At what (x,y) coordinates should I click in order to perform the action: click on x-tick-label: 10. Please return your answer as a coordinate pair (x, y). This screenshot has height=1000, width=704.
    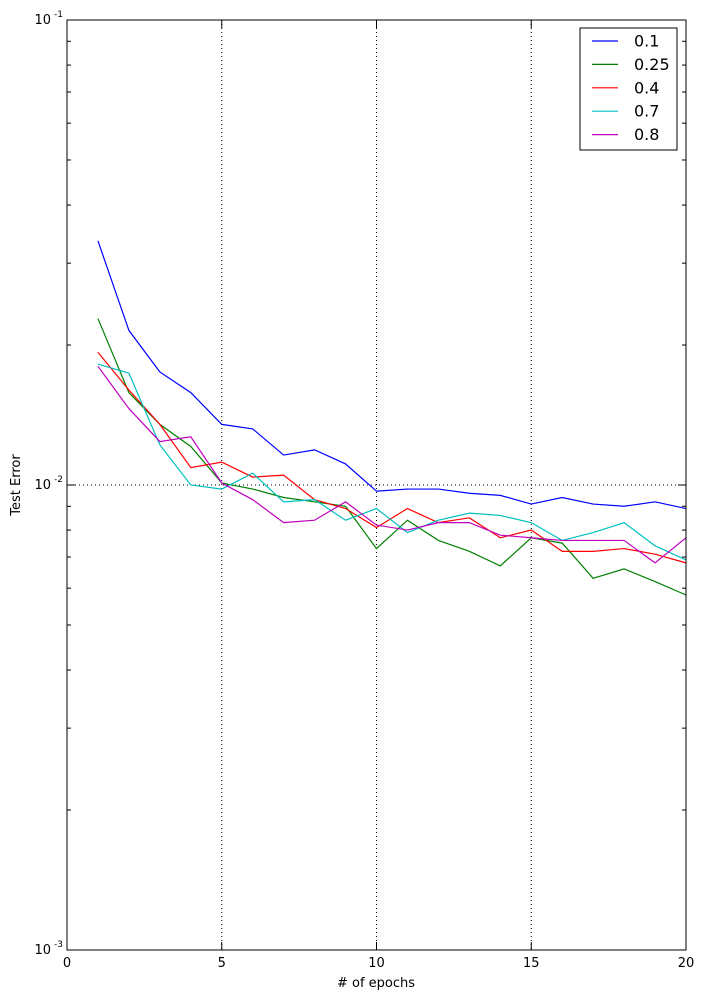
    Looking at the image, I should click on (376, 963).